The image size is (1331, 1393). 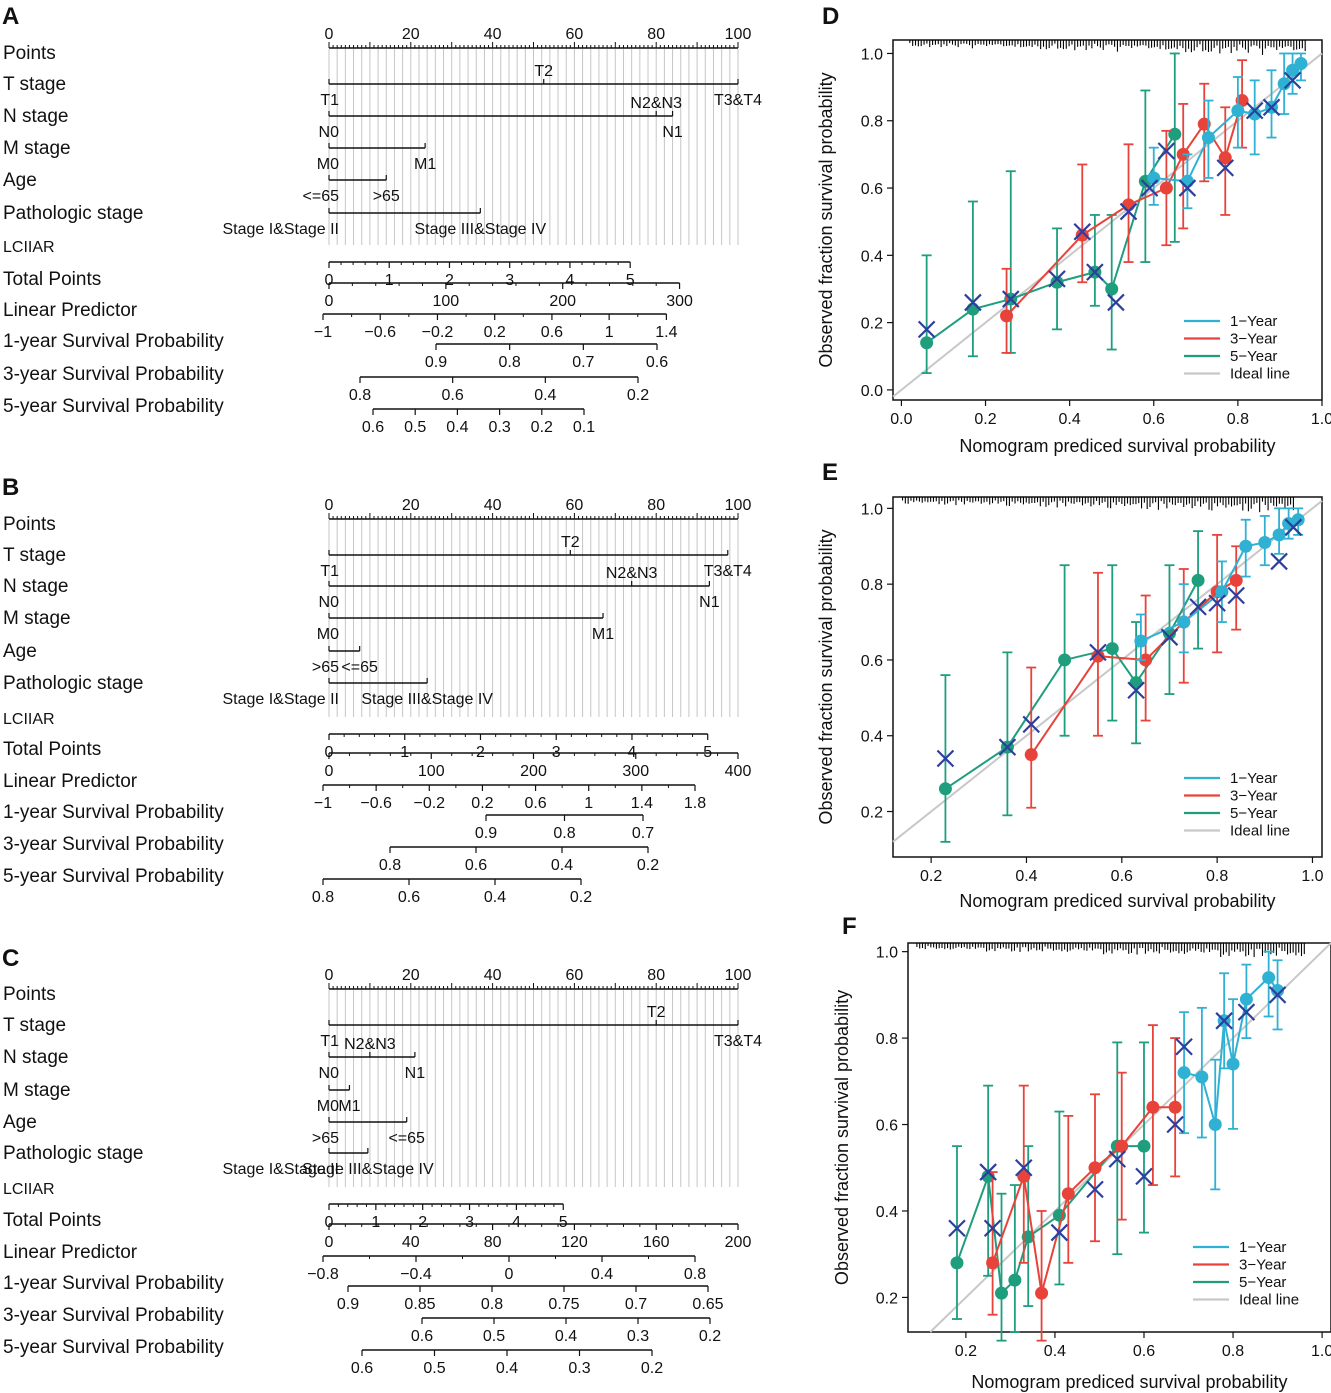 I want to click on lciiar-tick-label: 4, so click(x=569, y=280).